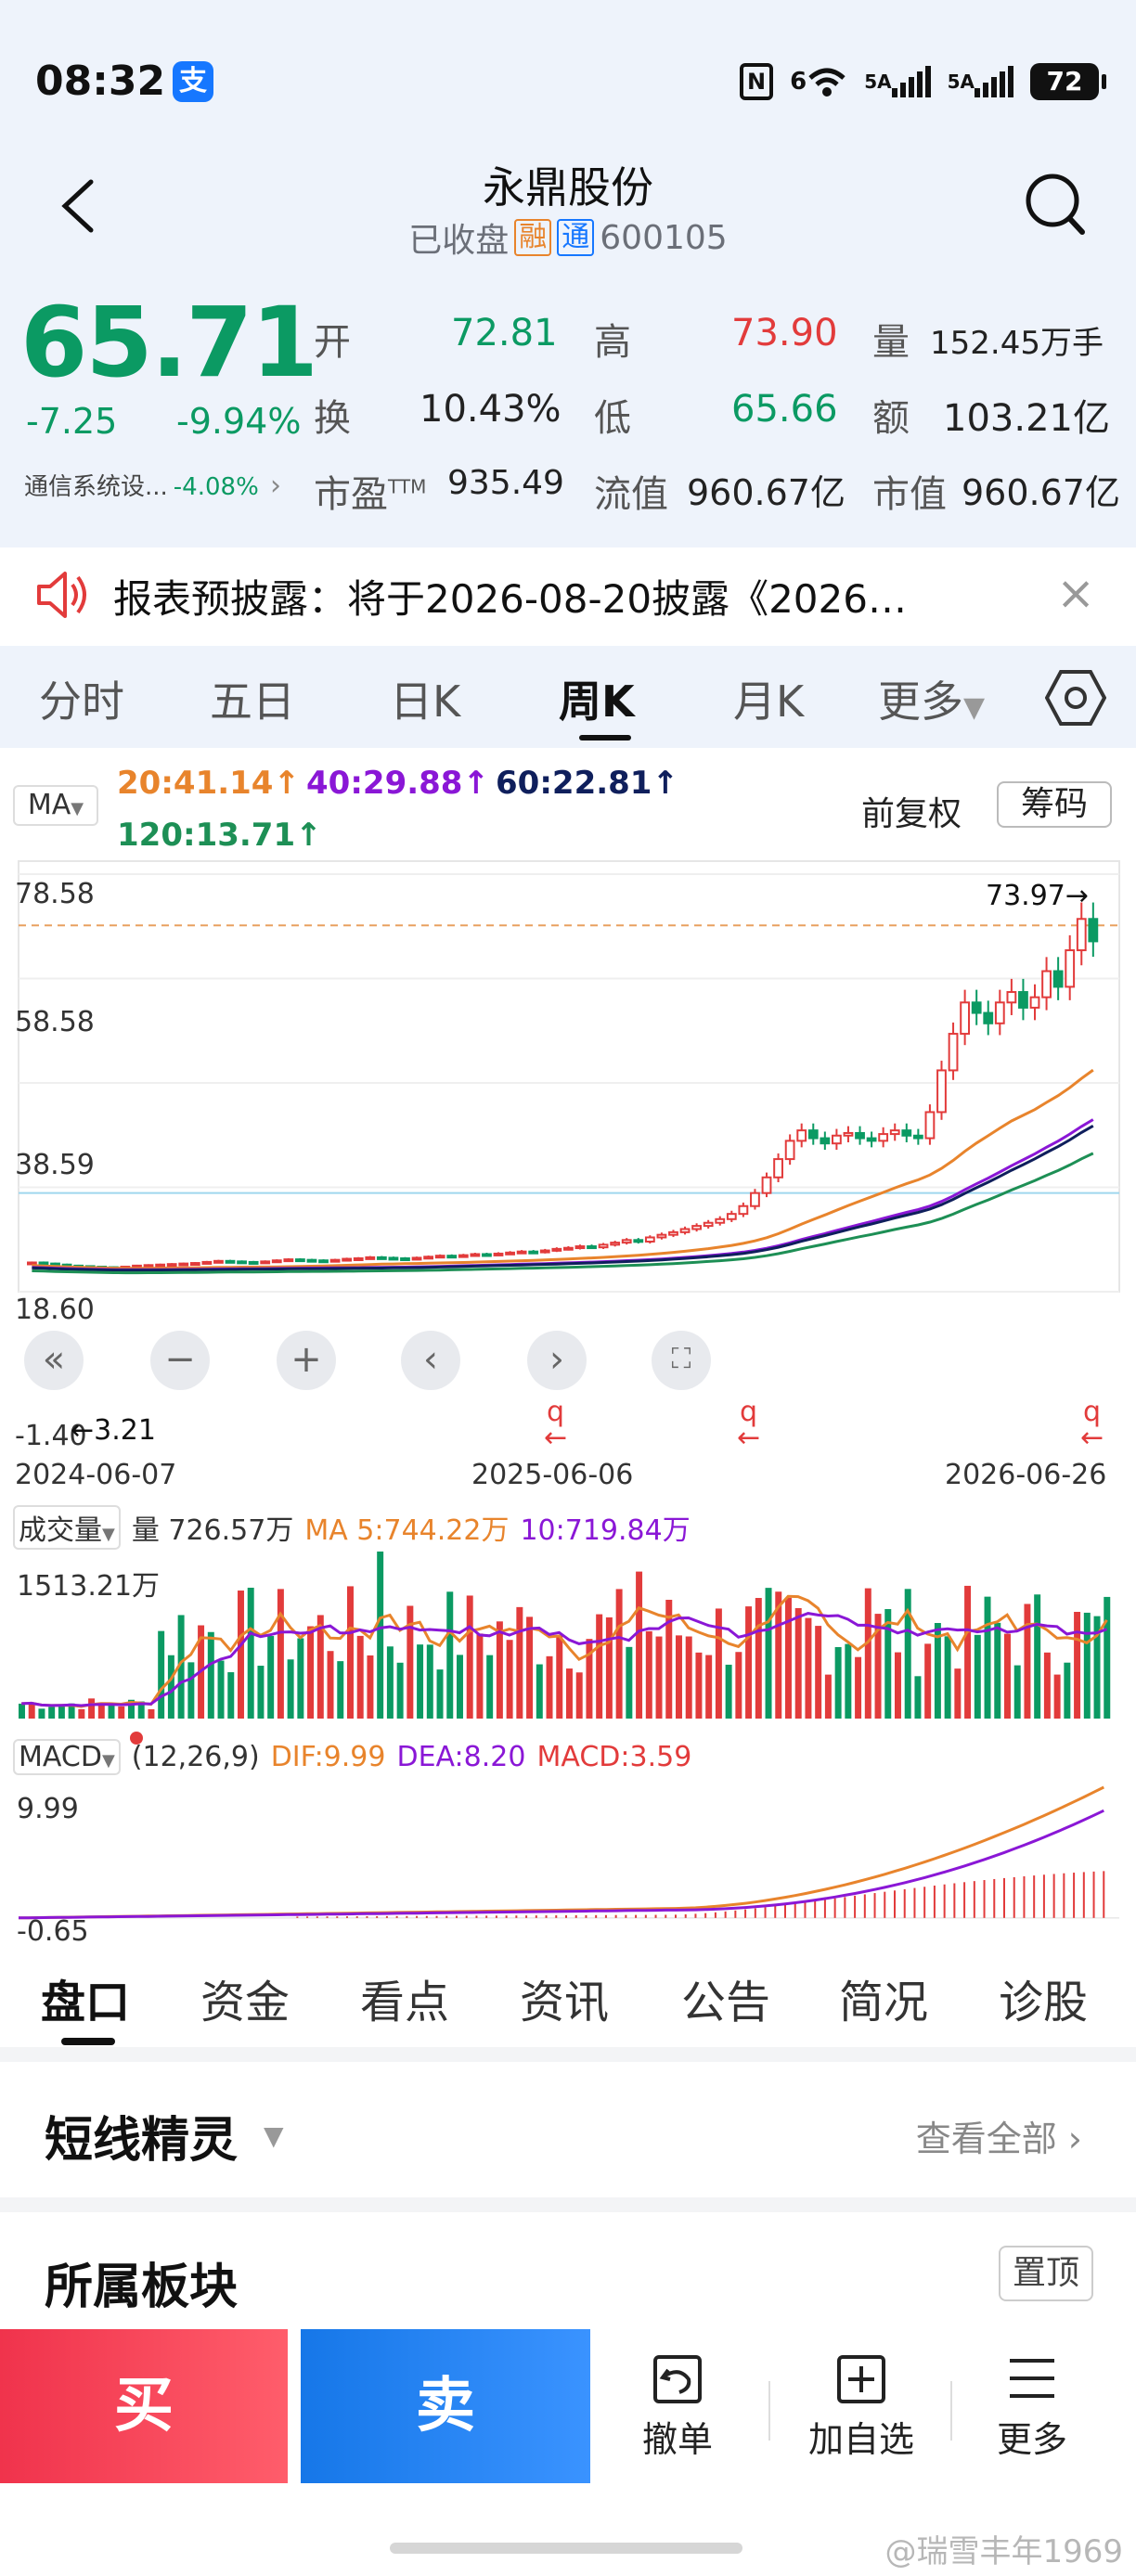  I want to click on notice-bar: 报表预披露：将于2026-08-20披露《2026… ×, so click(568, 594).